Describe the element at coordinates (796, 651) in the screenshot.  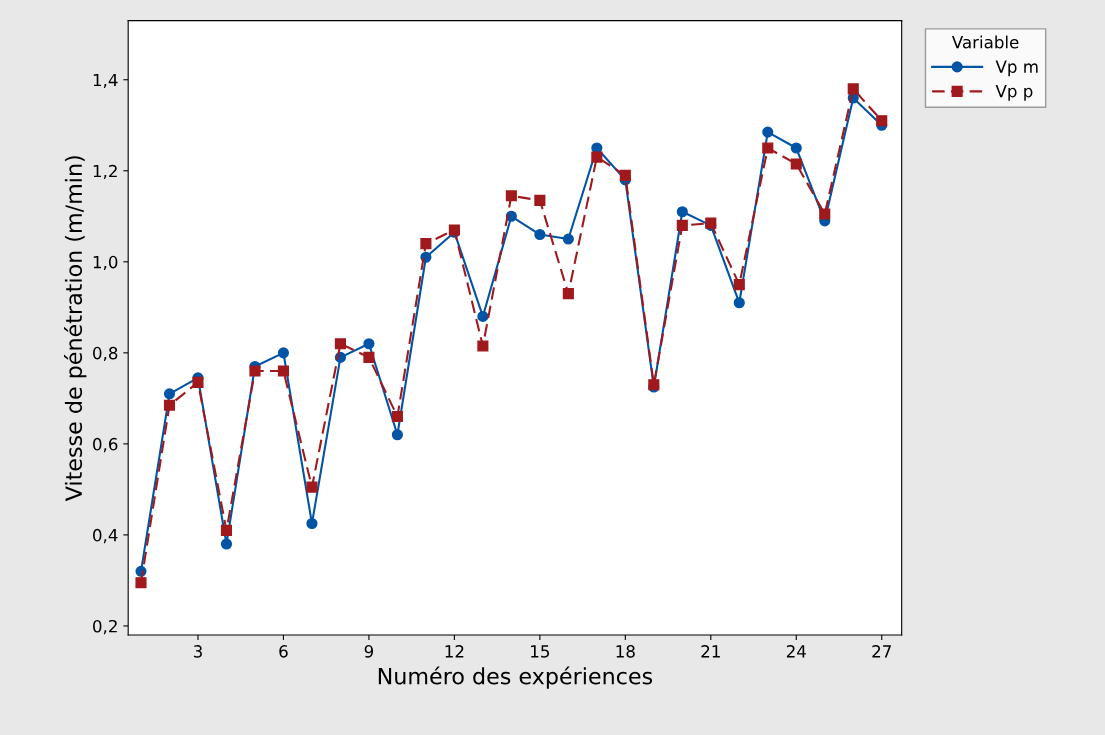
I see `x-tick-label: 24` at that location.